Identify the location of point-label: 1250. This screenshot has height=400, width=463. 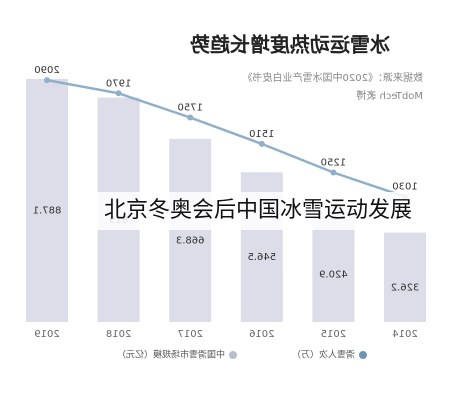
(333, 163).